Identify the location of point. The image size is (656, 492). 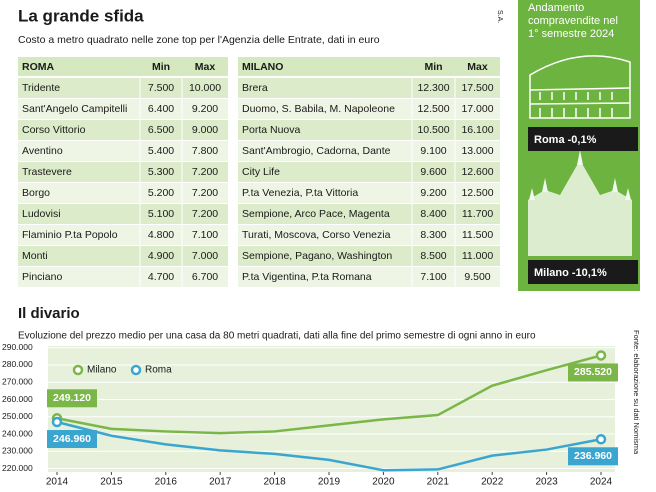
(601, 439).